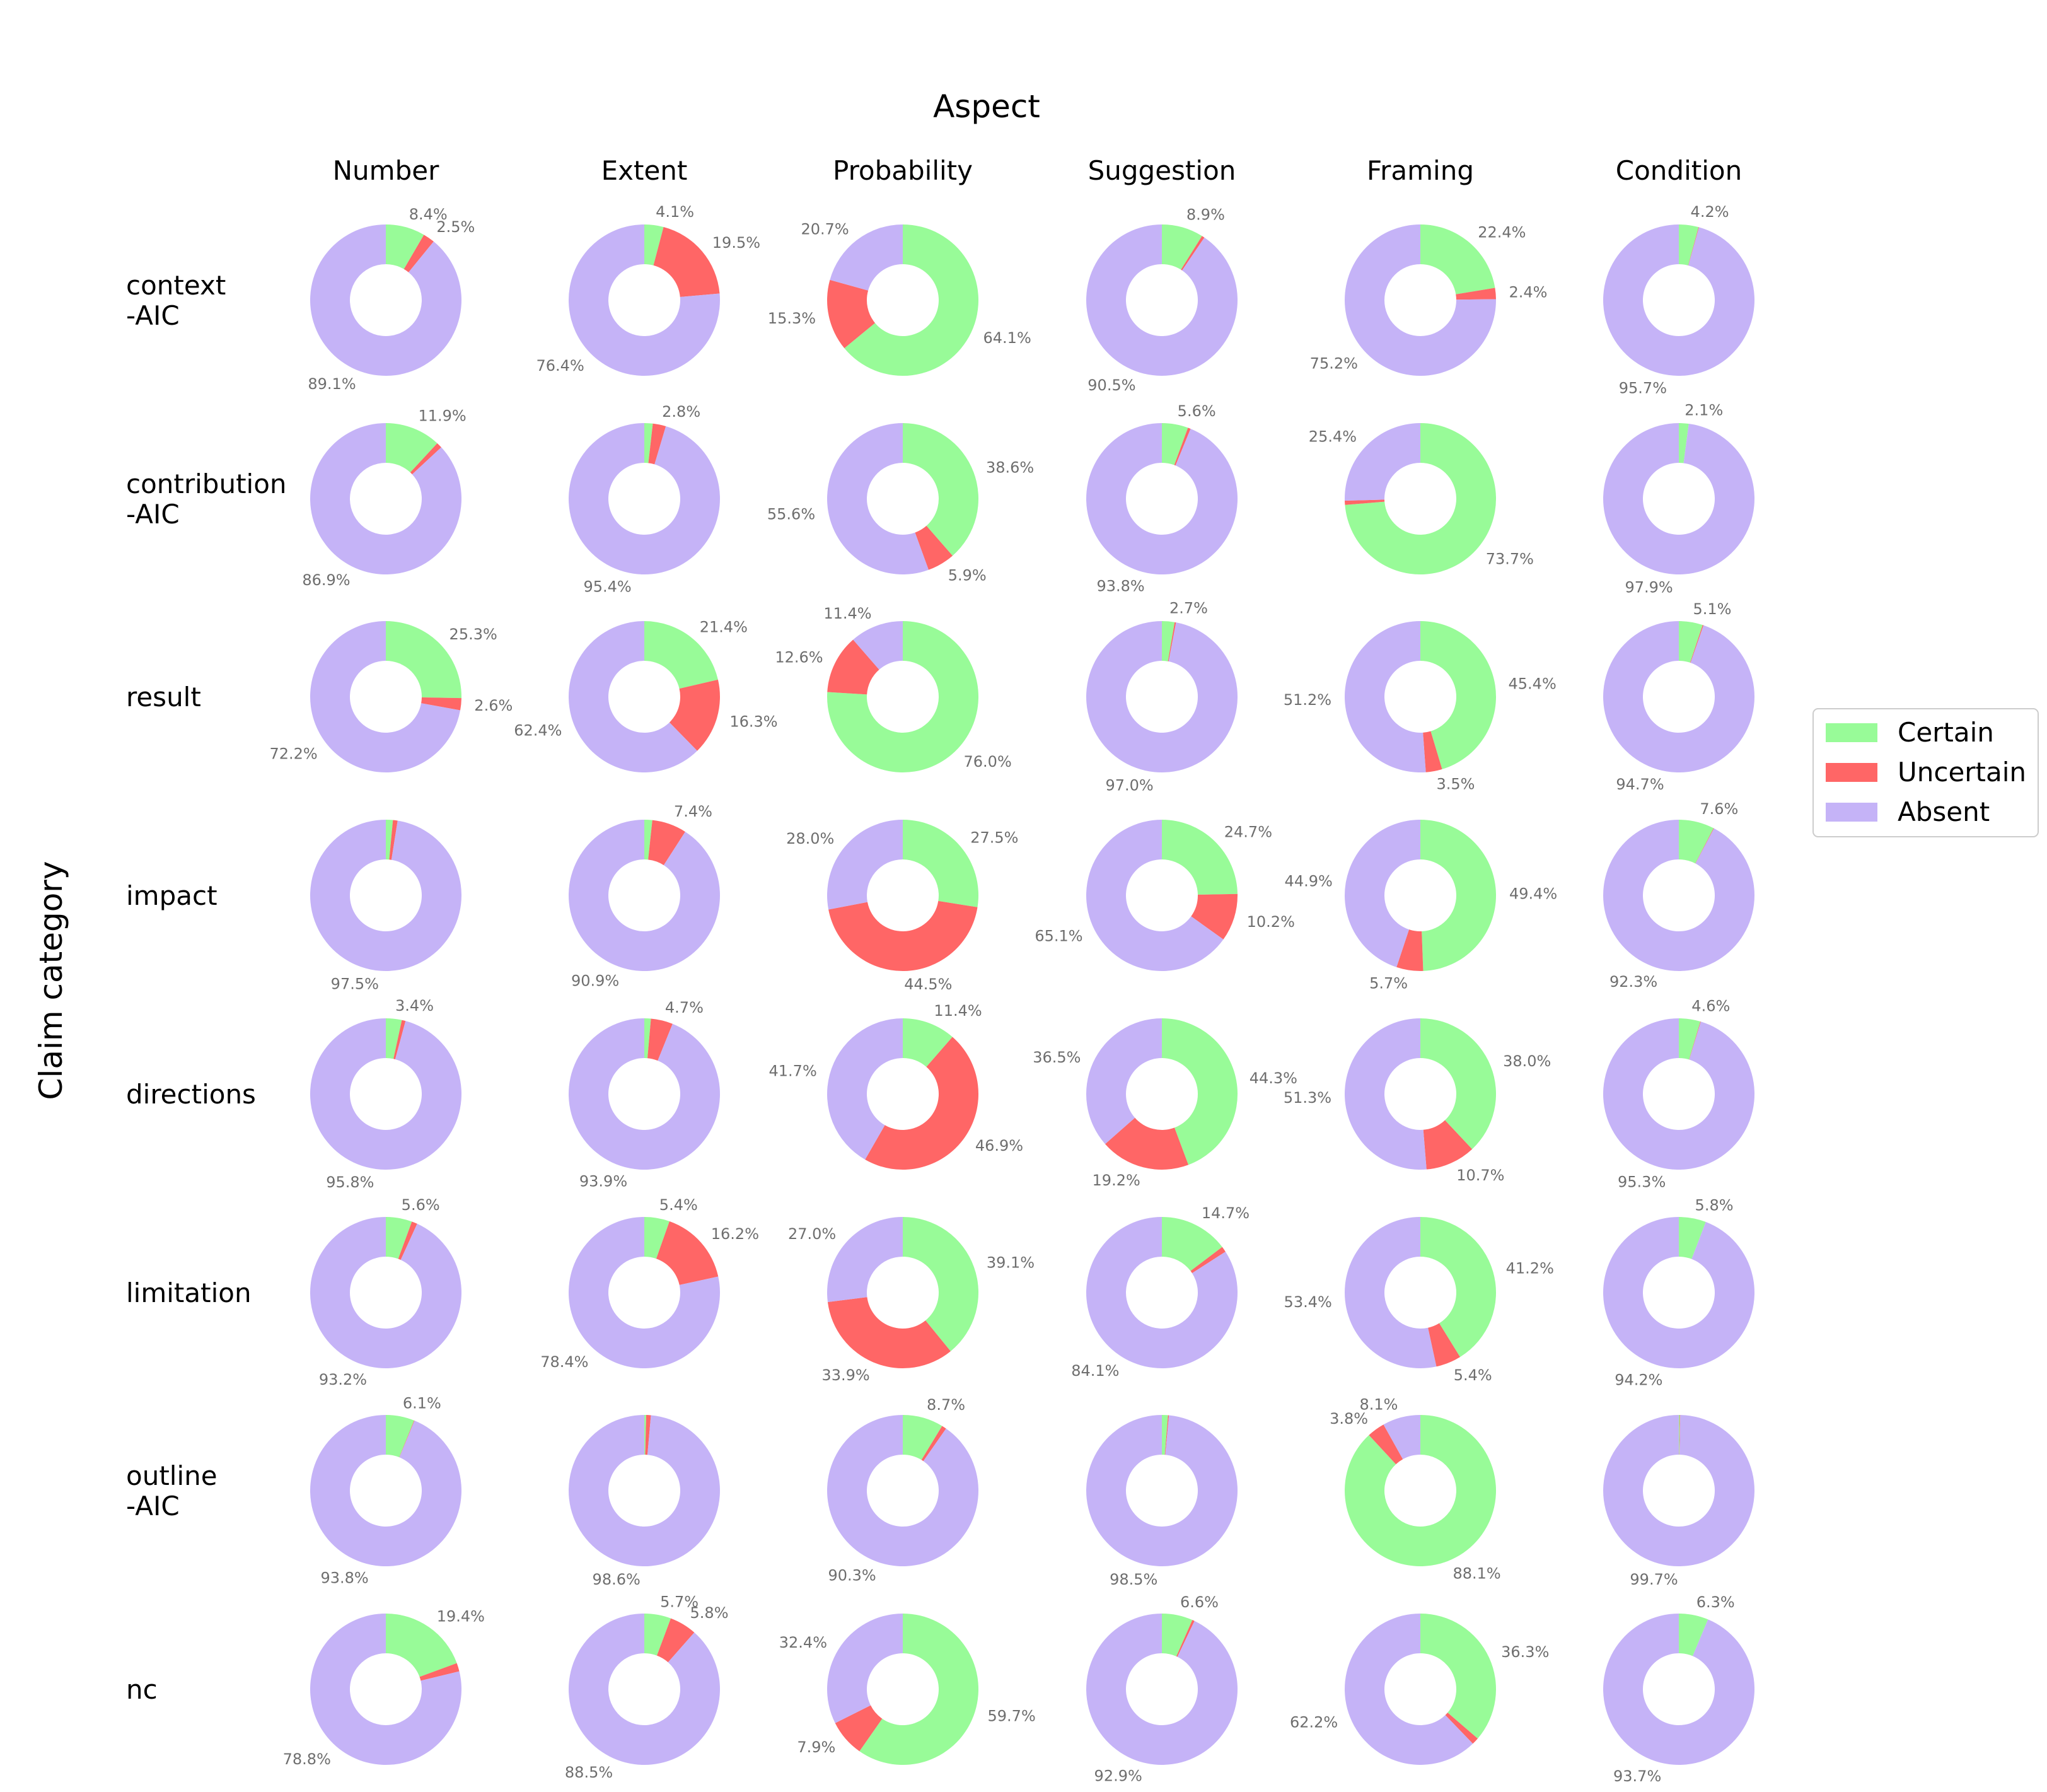 The image size is (2047, 1792). I want to click on data-label: 93.9%, so click(603, 1181).